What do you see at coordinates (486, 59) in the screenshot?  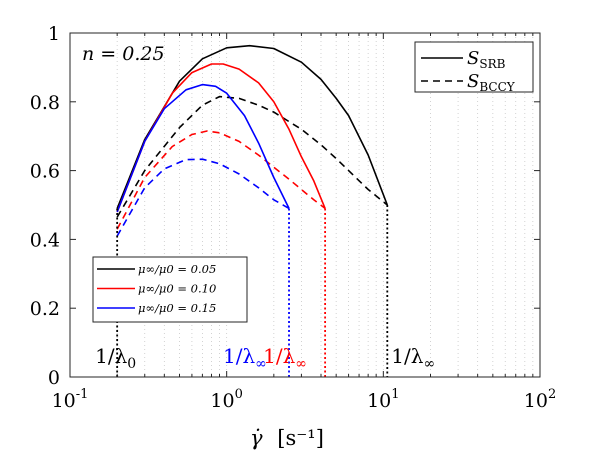 I see `style-legend-label-0: SSRB` at bounding box center [486, 59].